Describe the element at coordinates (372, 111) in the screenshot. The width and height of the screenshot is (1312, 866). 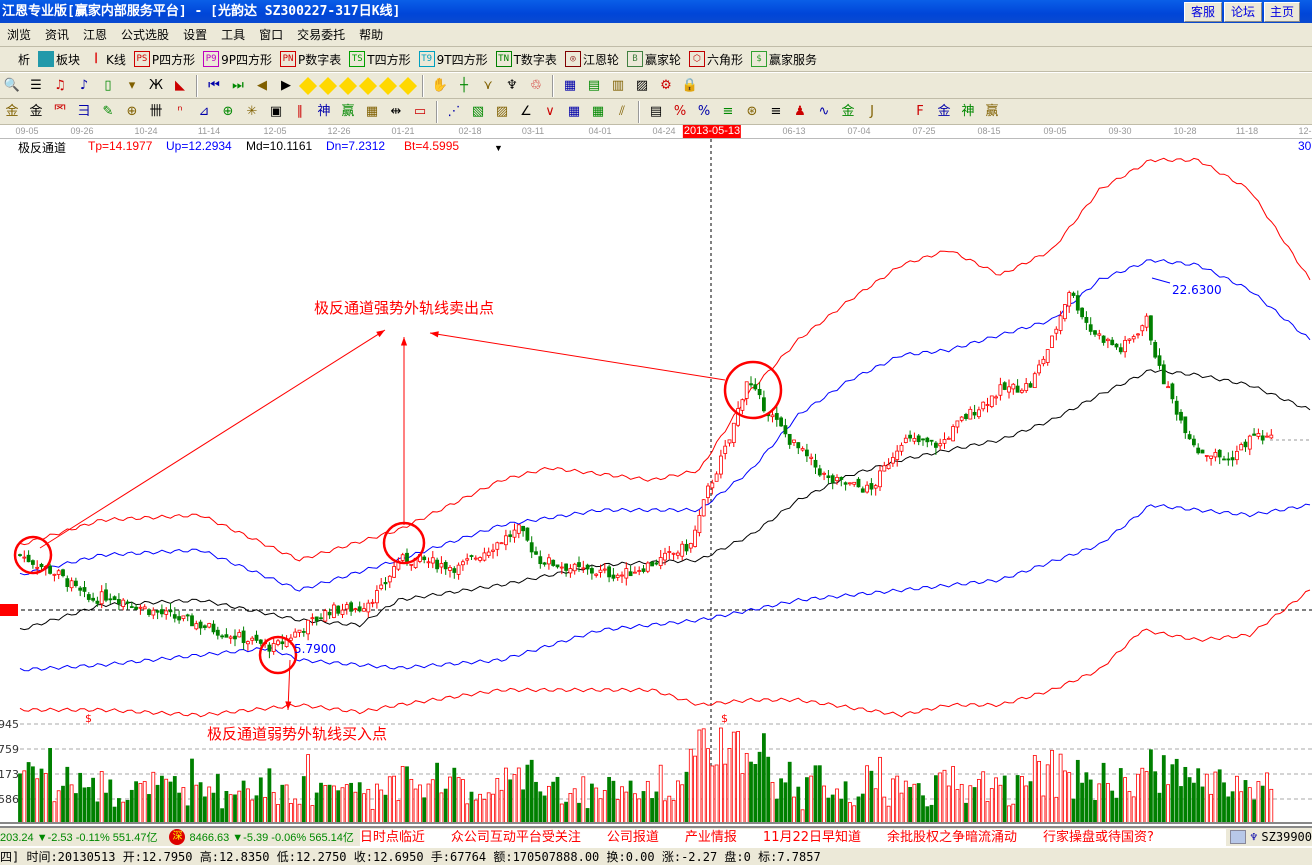
I see `count-icon: ▦` at that location.